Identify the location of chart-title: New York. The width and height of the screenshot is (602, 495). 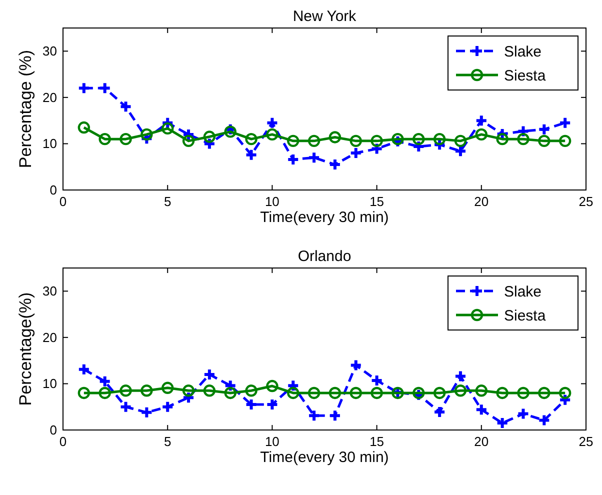
(324, 16).